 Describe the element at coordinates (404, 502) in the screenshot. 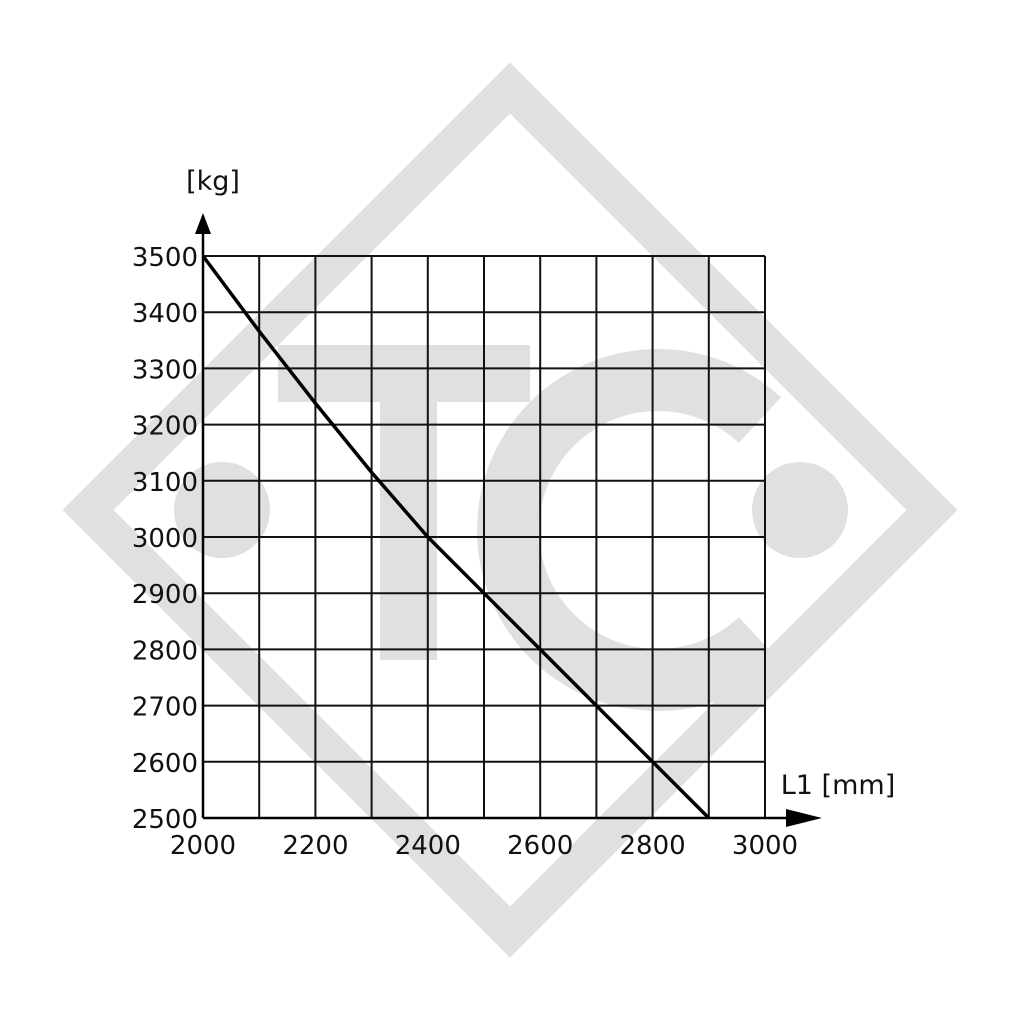

I see `watermark-letter-t` at that location.